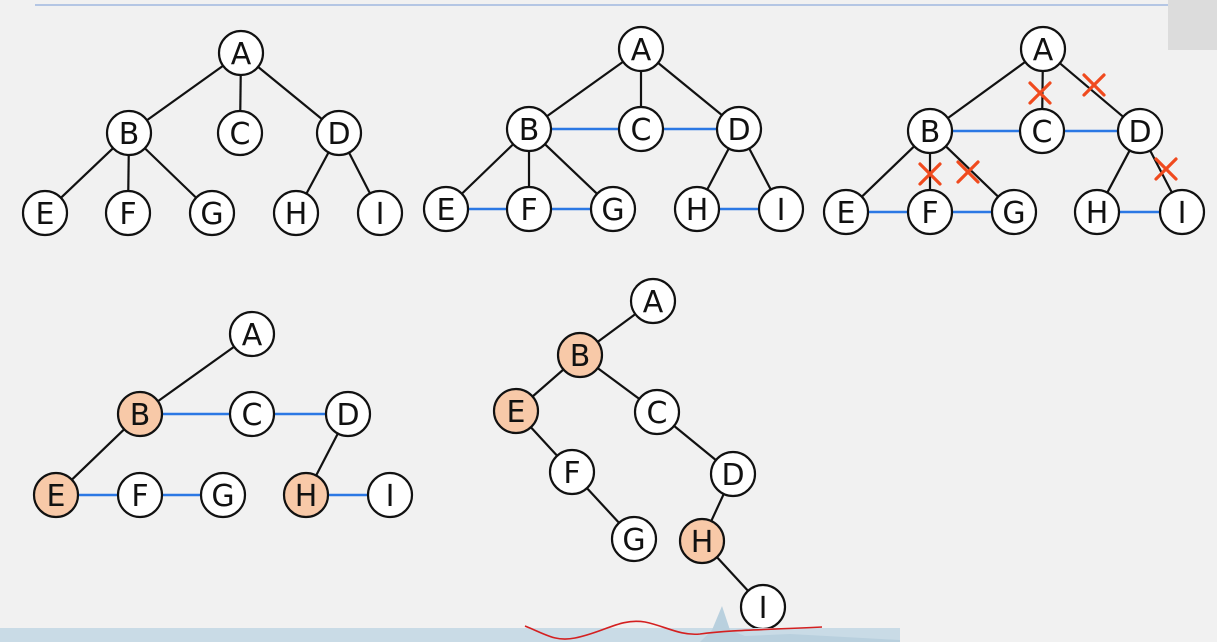 This screenshot has height=642, width=1217. What do you see at coordinates (544, 441) in the screenshot?
I see `tree-edge-E-F` at bounding box center [544, 441].